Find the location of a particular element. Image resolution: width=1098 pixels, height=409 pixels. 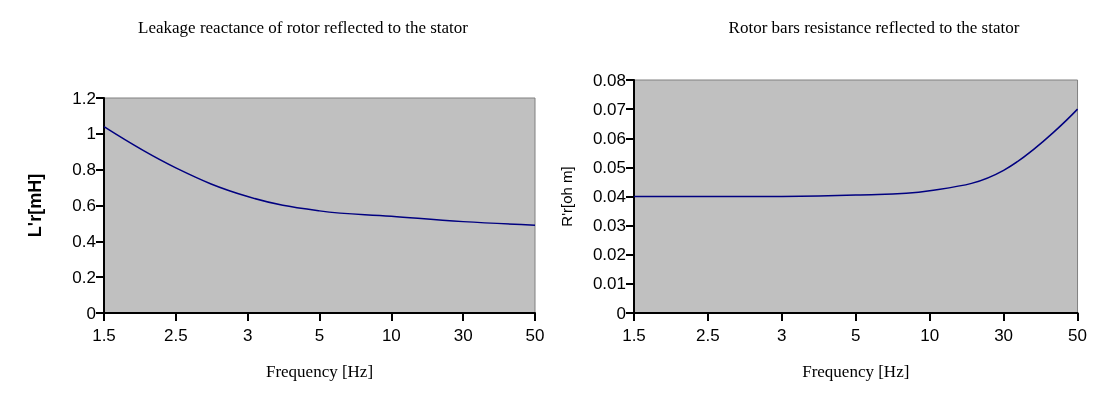

y-tick-label: 0.04 is located at coordinates (609, 196).